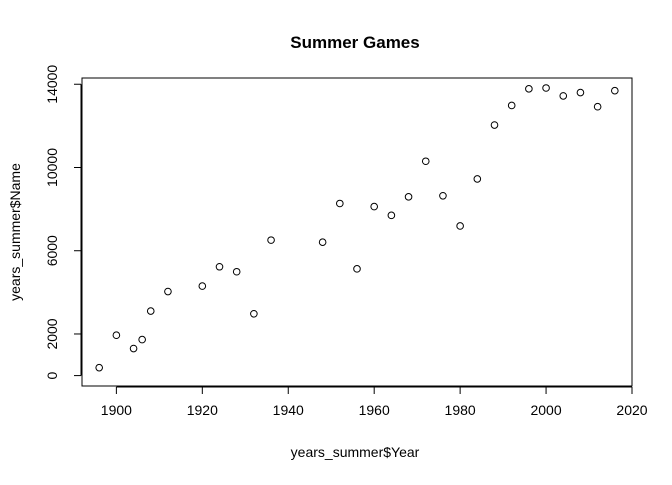  Describe the element at coordinates (63, 222) in the screenshot. I see `y-axis: 0 2000 6000 10000 14000` at that location.